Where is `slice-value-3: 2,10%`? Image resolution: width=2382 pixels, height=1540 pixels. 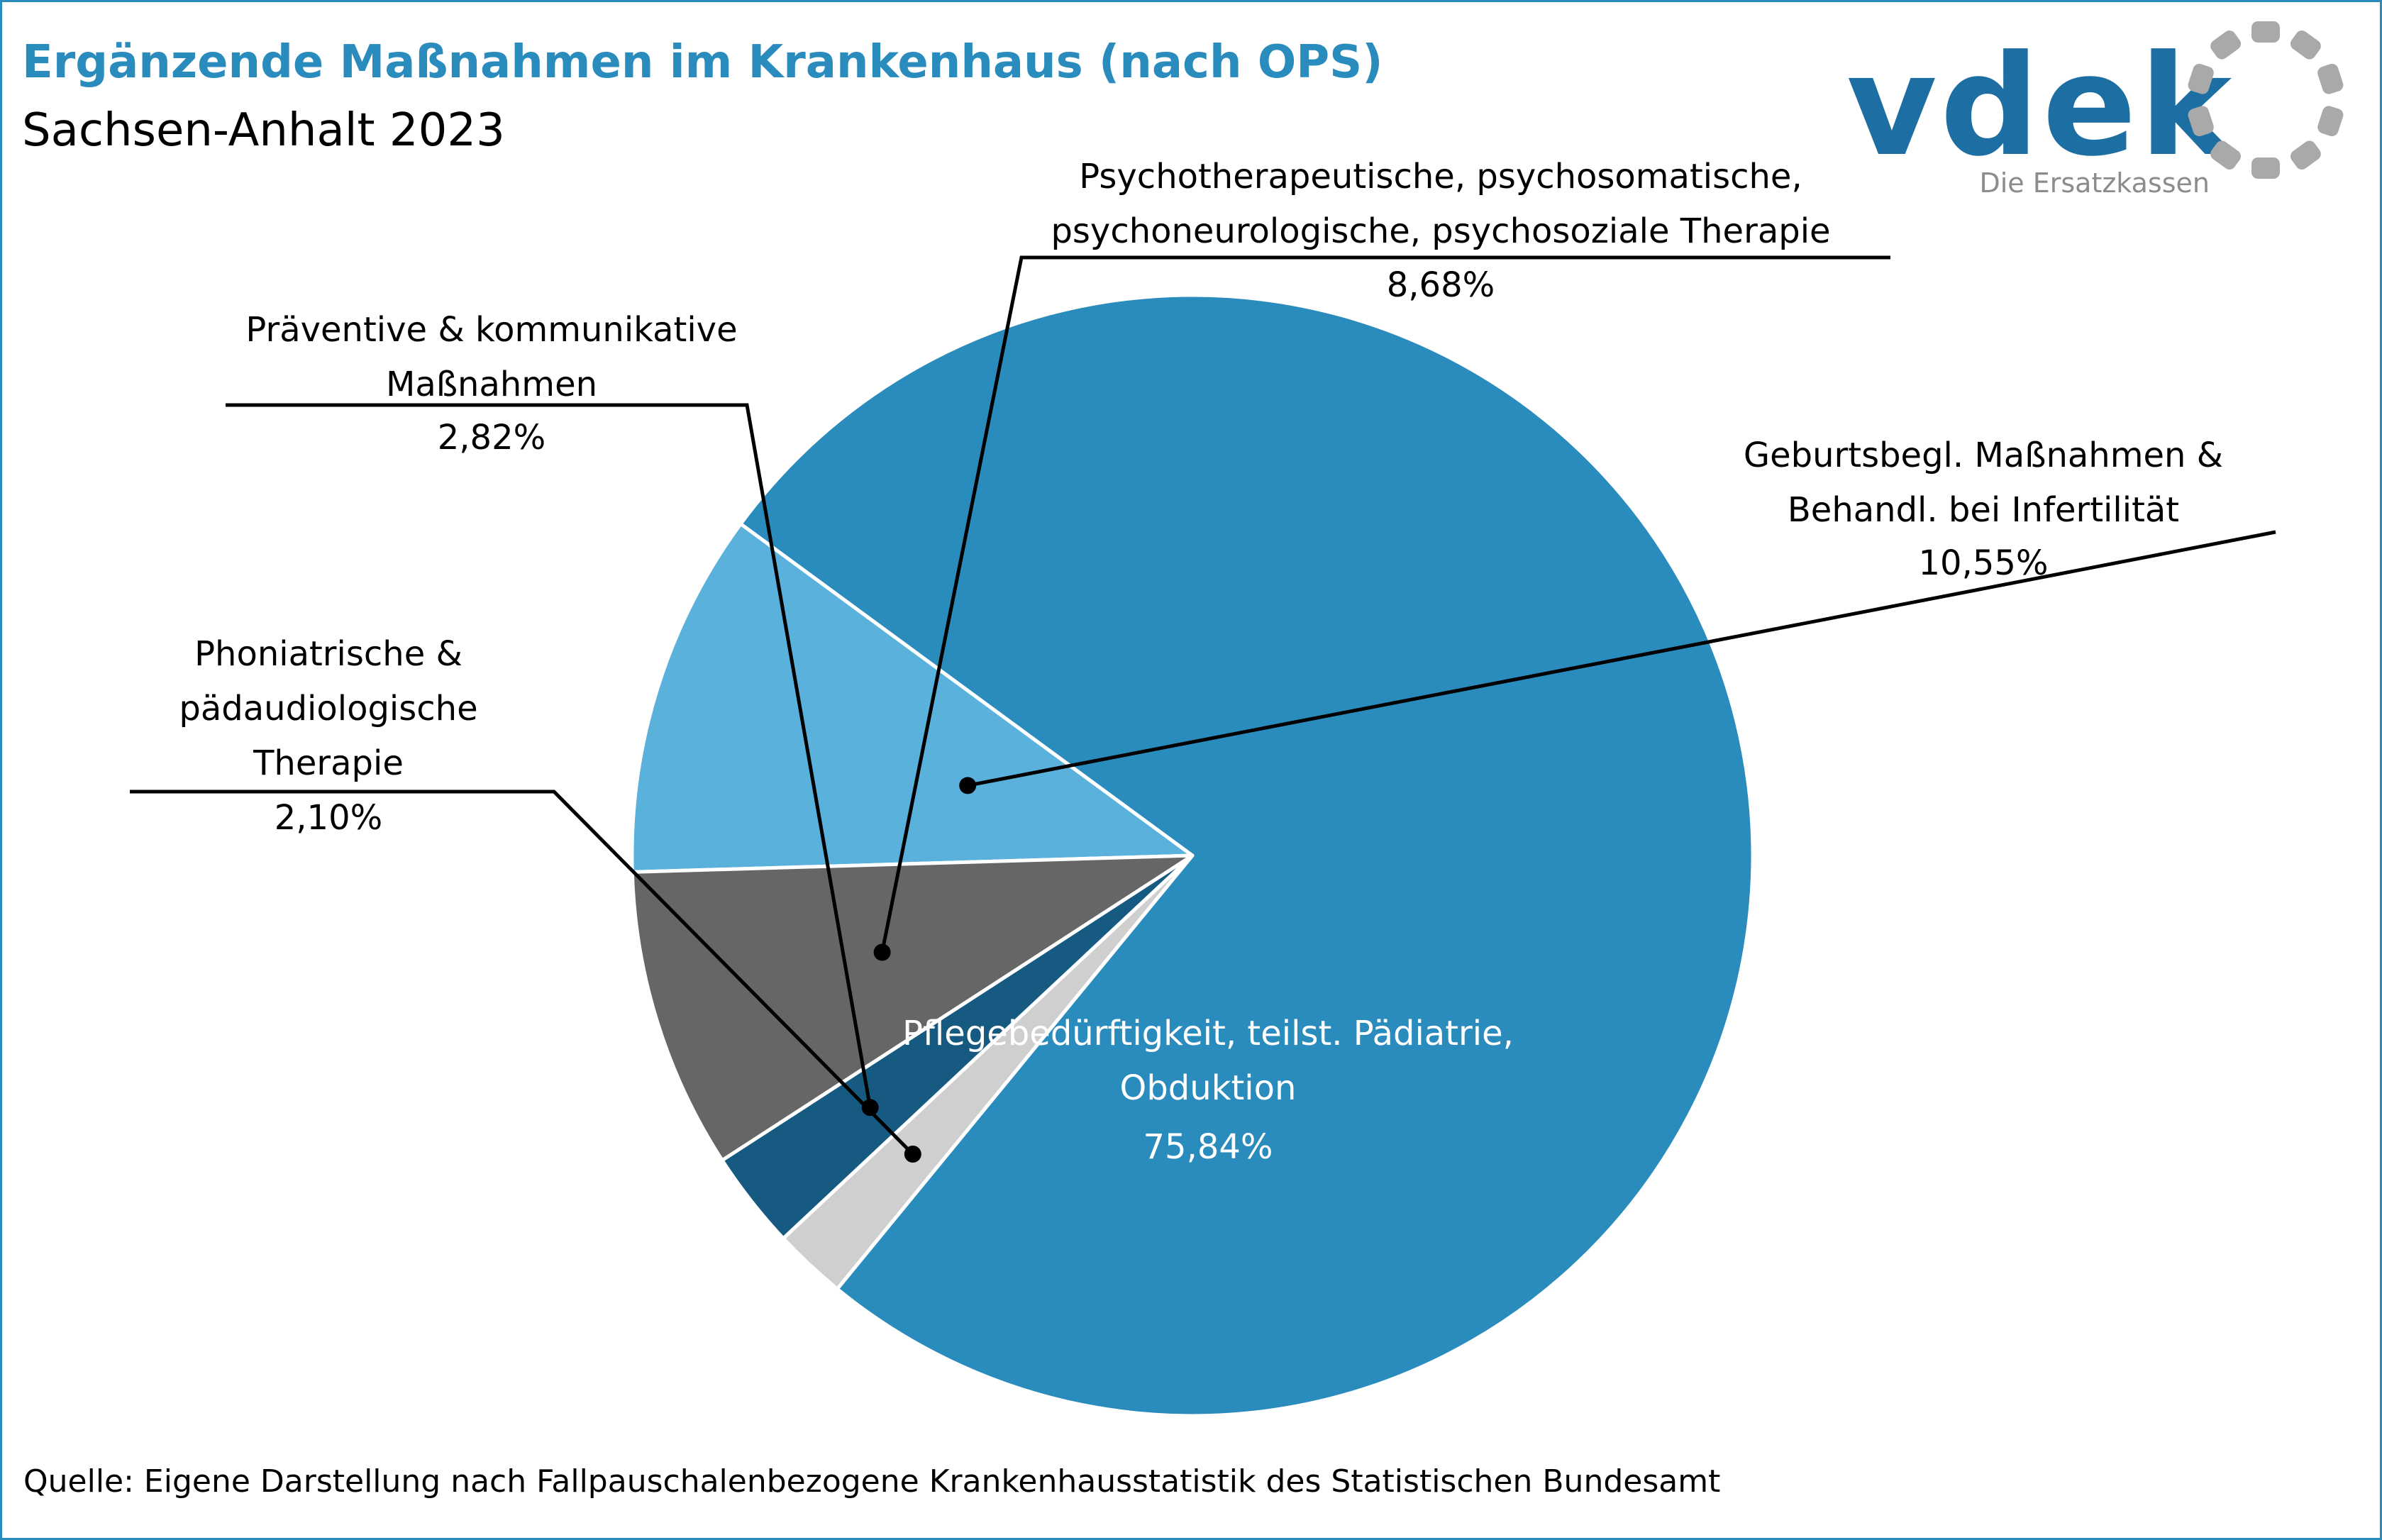
slice-value-3: 2,10% is located at coordinates (329, 818).